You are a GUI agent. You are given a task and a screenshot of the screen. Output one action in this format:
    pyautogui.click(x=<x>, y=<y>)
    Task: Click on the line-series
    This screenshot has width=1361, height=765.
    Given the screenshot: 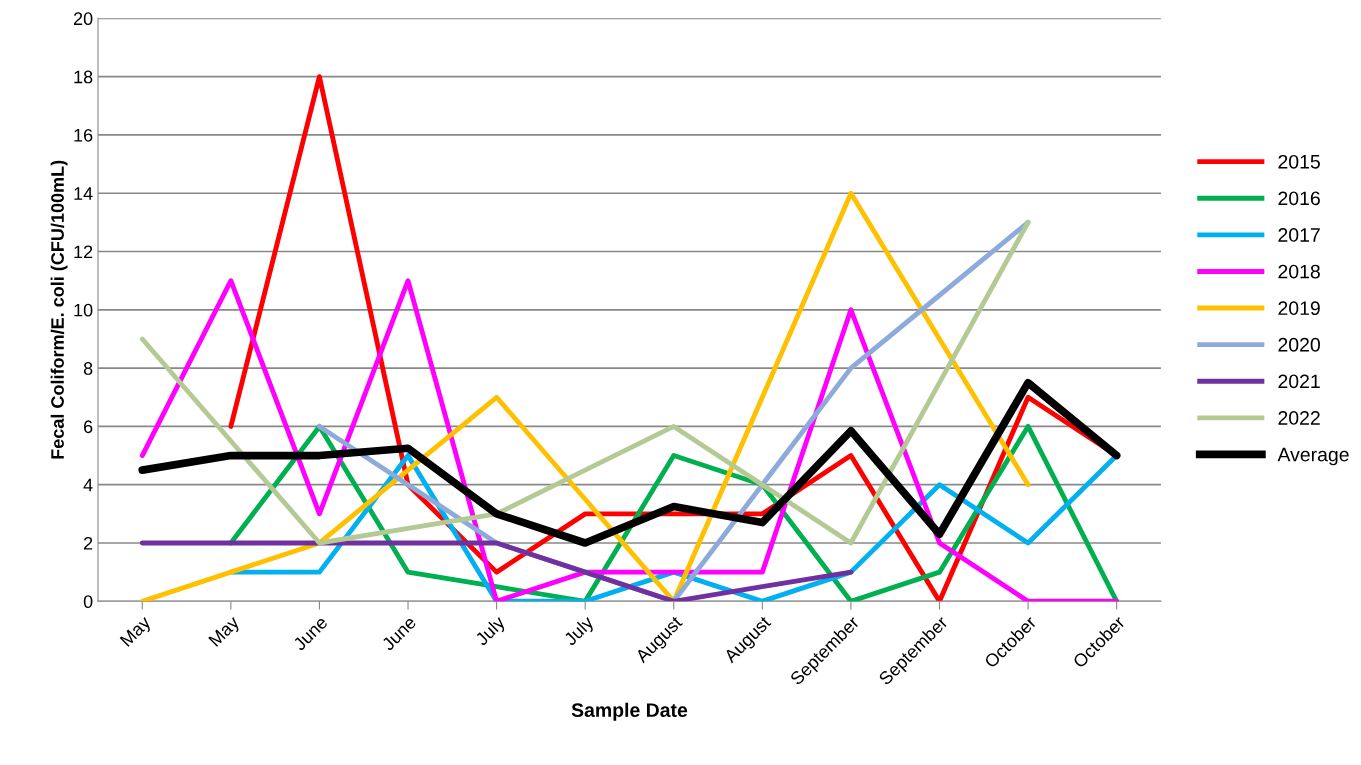 What is the action you would take?
    pyautogui.click(x=496, y=571)
    